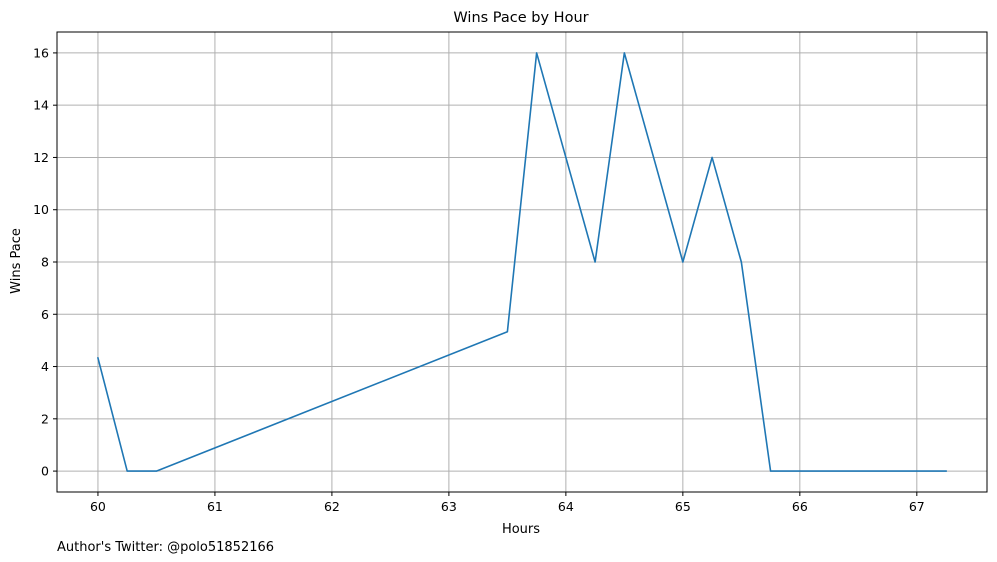 The image size is (997, 562). What do you see at coordinates (45, 314) in the screenshot?
I see `y-tick-label: 6` at bounding box center [45, 314].